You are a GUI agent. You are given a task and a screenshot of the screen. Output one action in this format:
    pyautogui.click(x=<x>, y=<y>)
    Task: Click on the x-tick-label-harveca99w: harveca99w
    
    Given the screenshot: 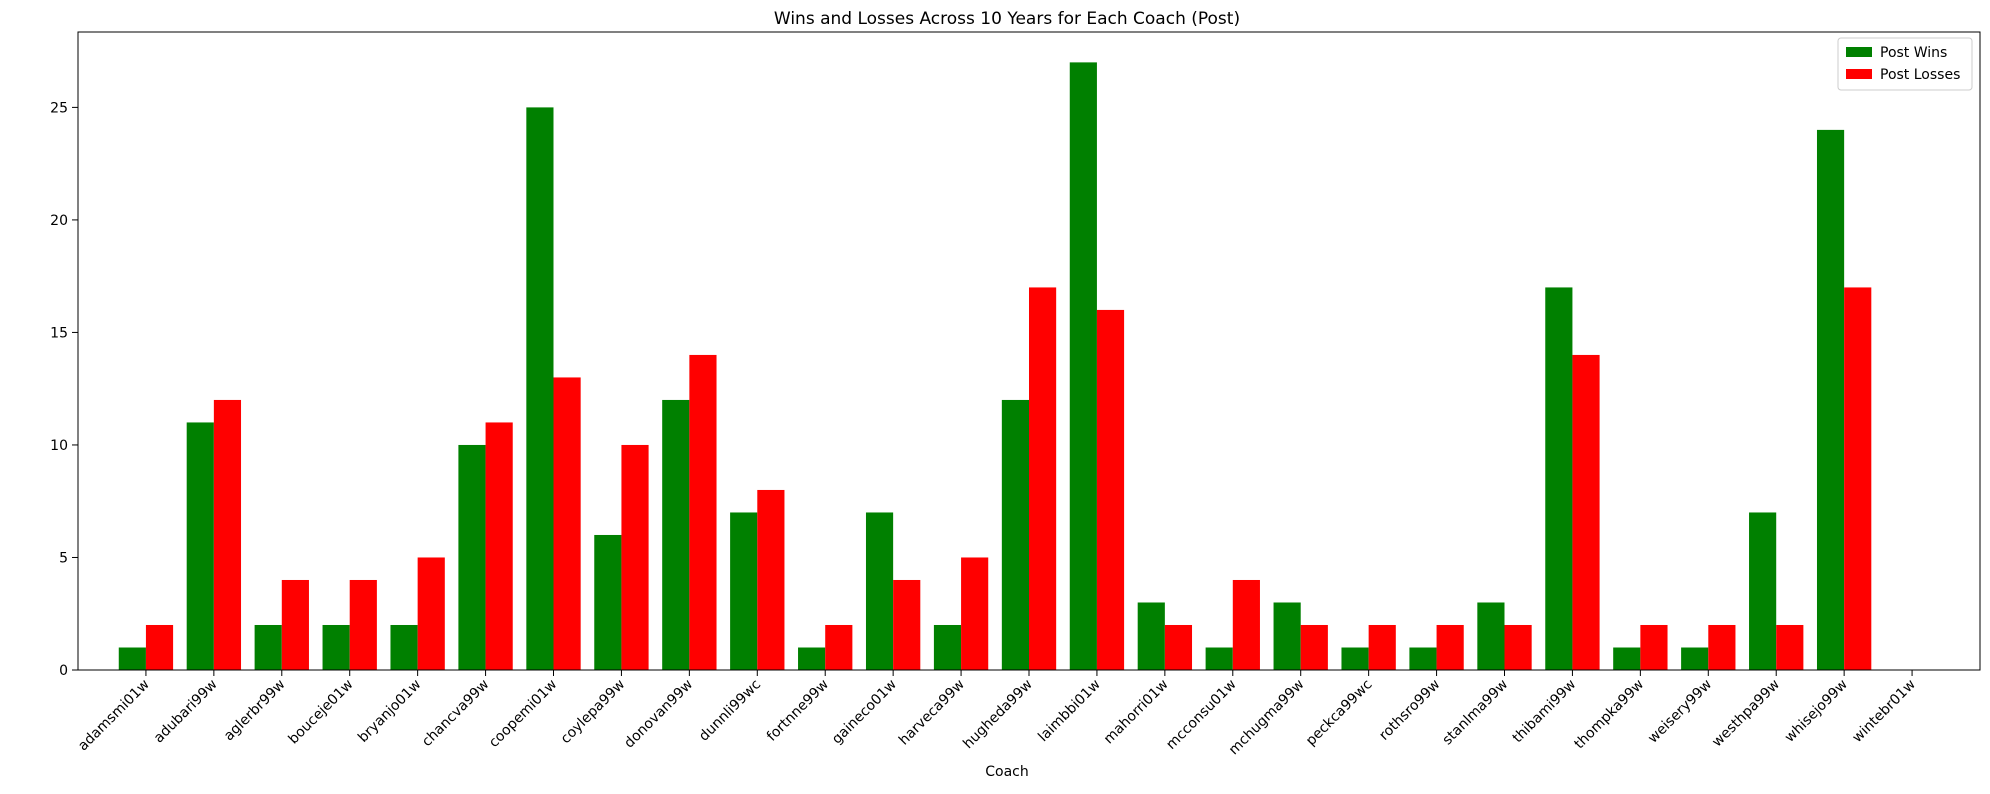 What is the action you would take?
    pyautogui.click(x=932, y=713)
    